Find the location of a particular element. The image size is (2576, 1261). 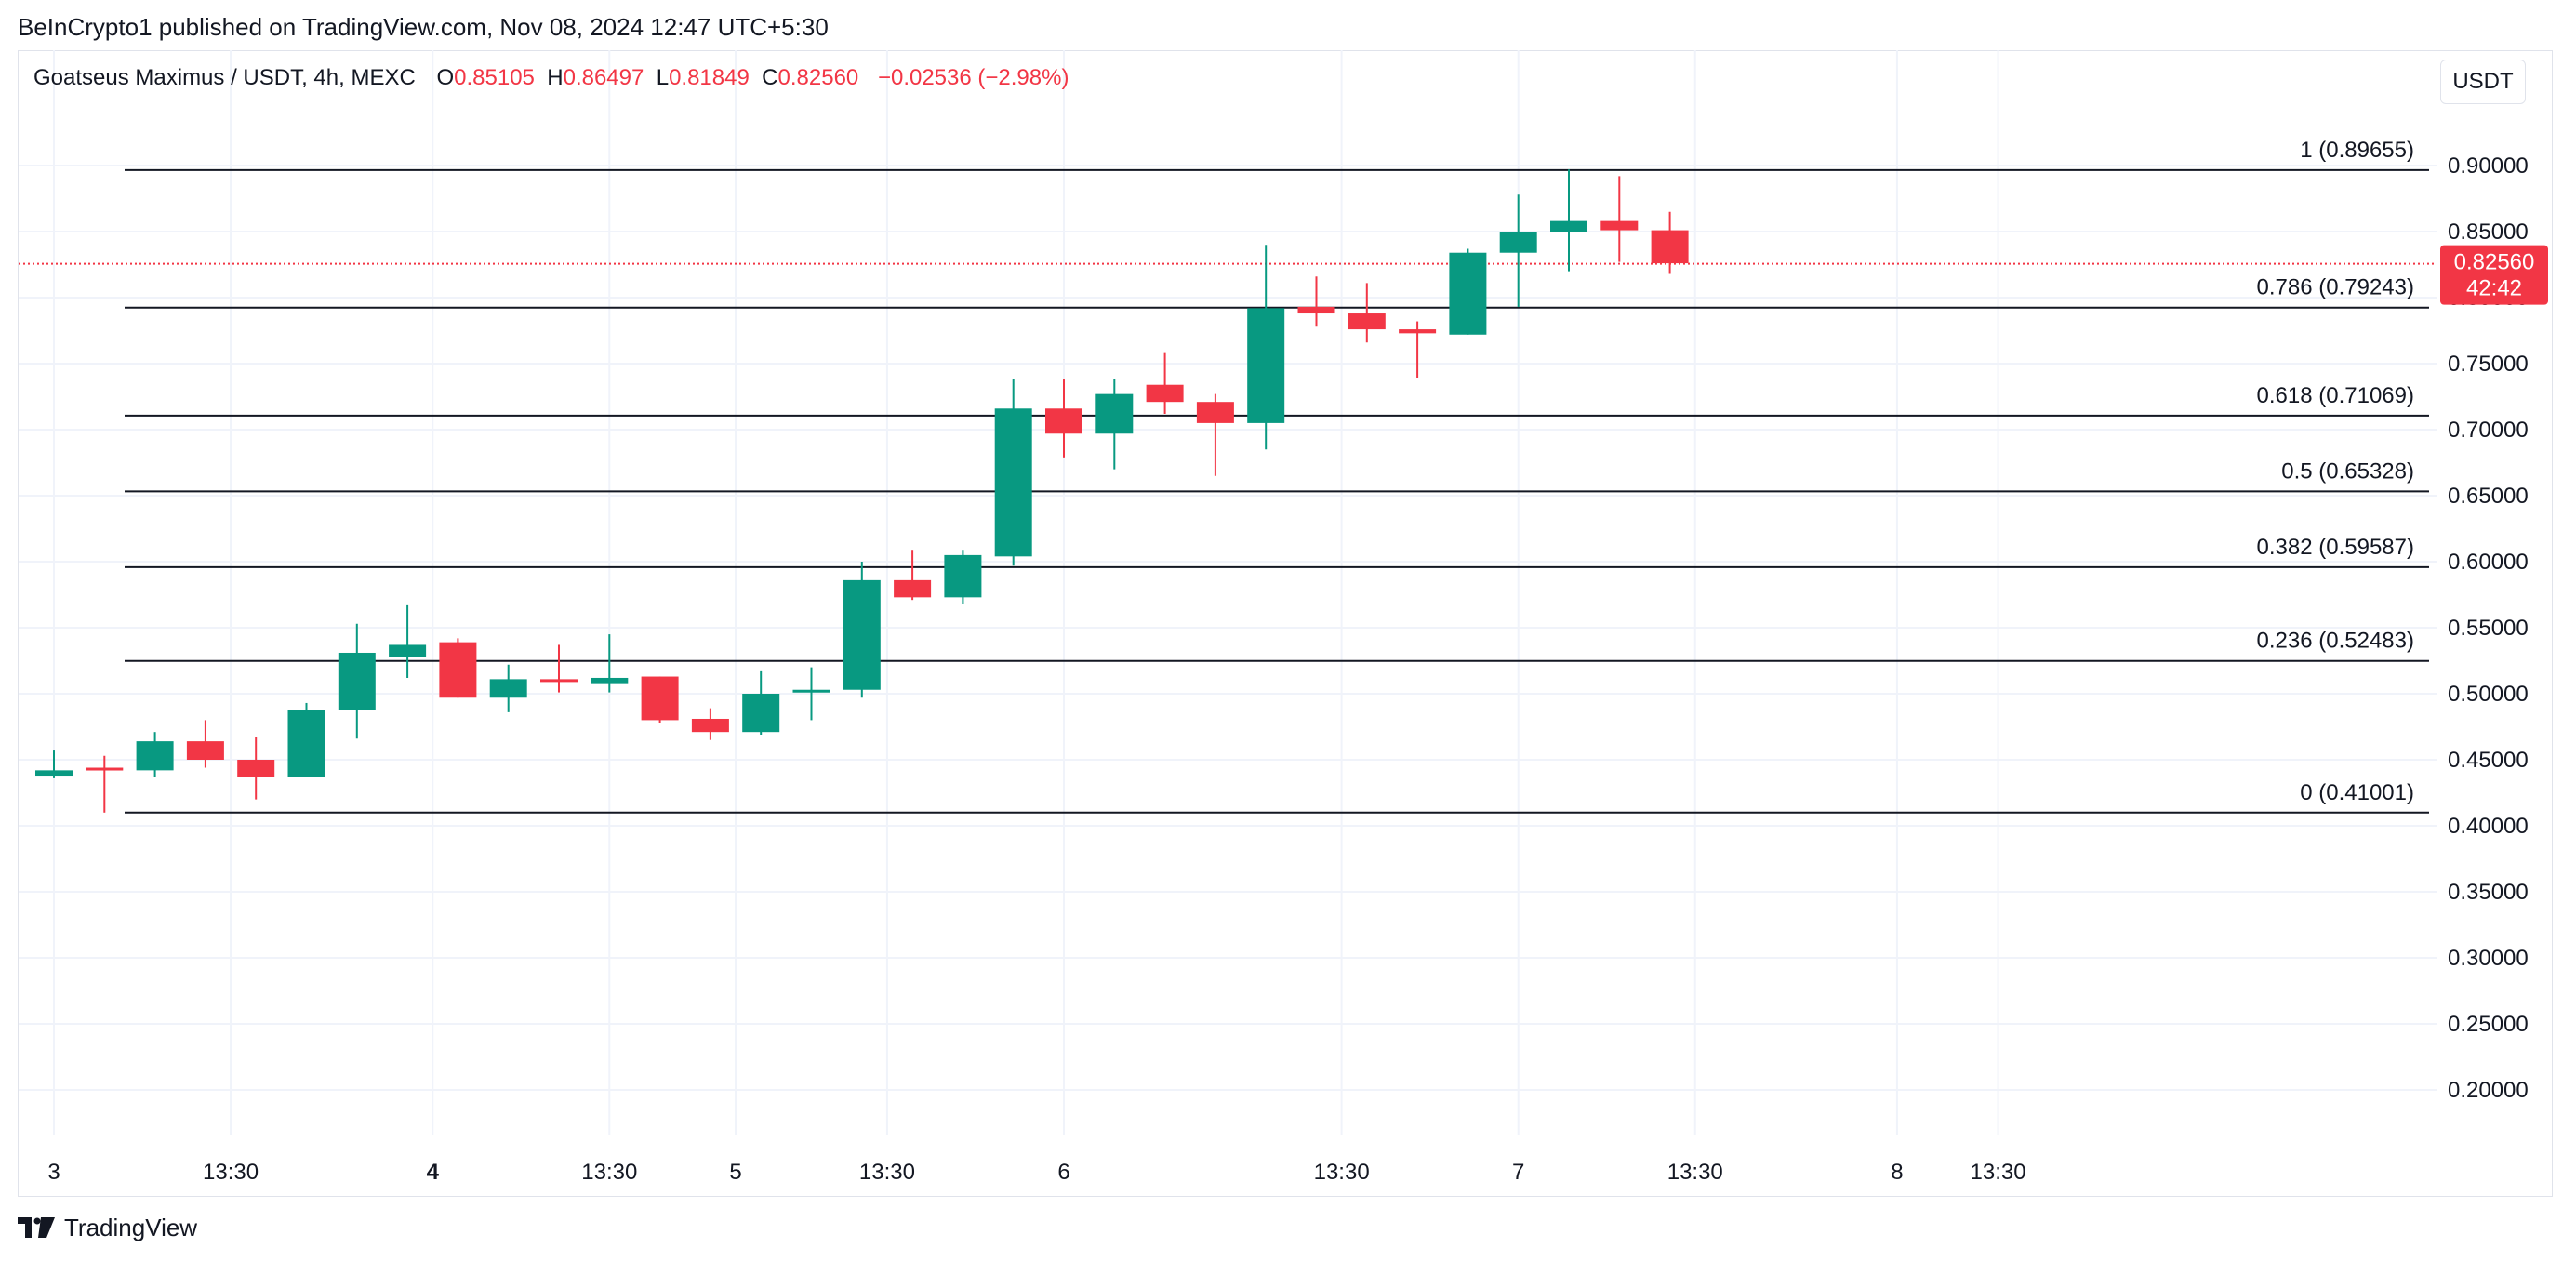

fib-level-label: 0.382 (0.59587) is located at coordinates (2335, 547).